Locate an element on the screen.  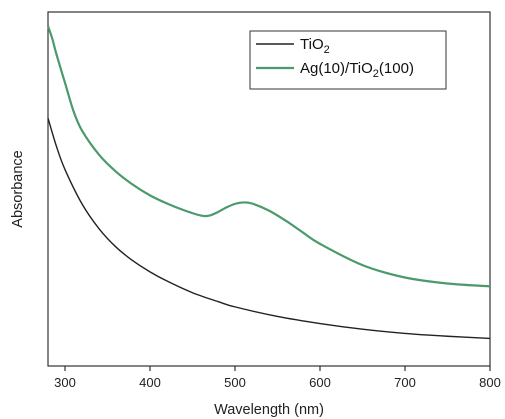
x-tick-label: 800 is located at coordinates (490, 382).